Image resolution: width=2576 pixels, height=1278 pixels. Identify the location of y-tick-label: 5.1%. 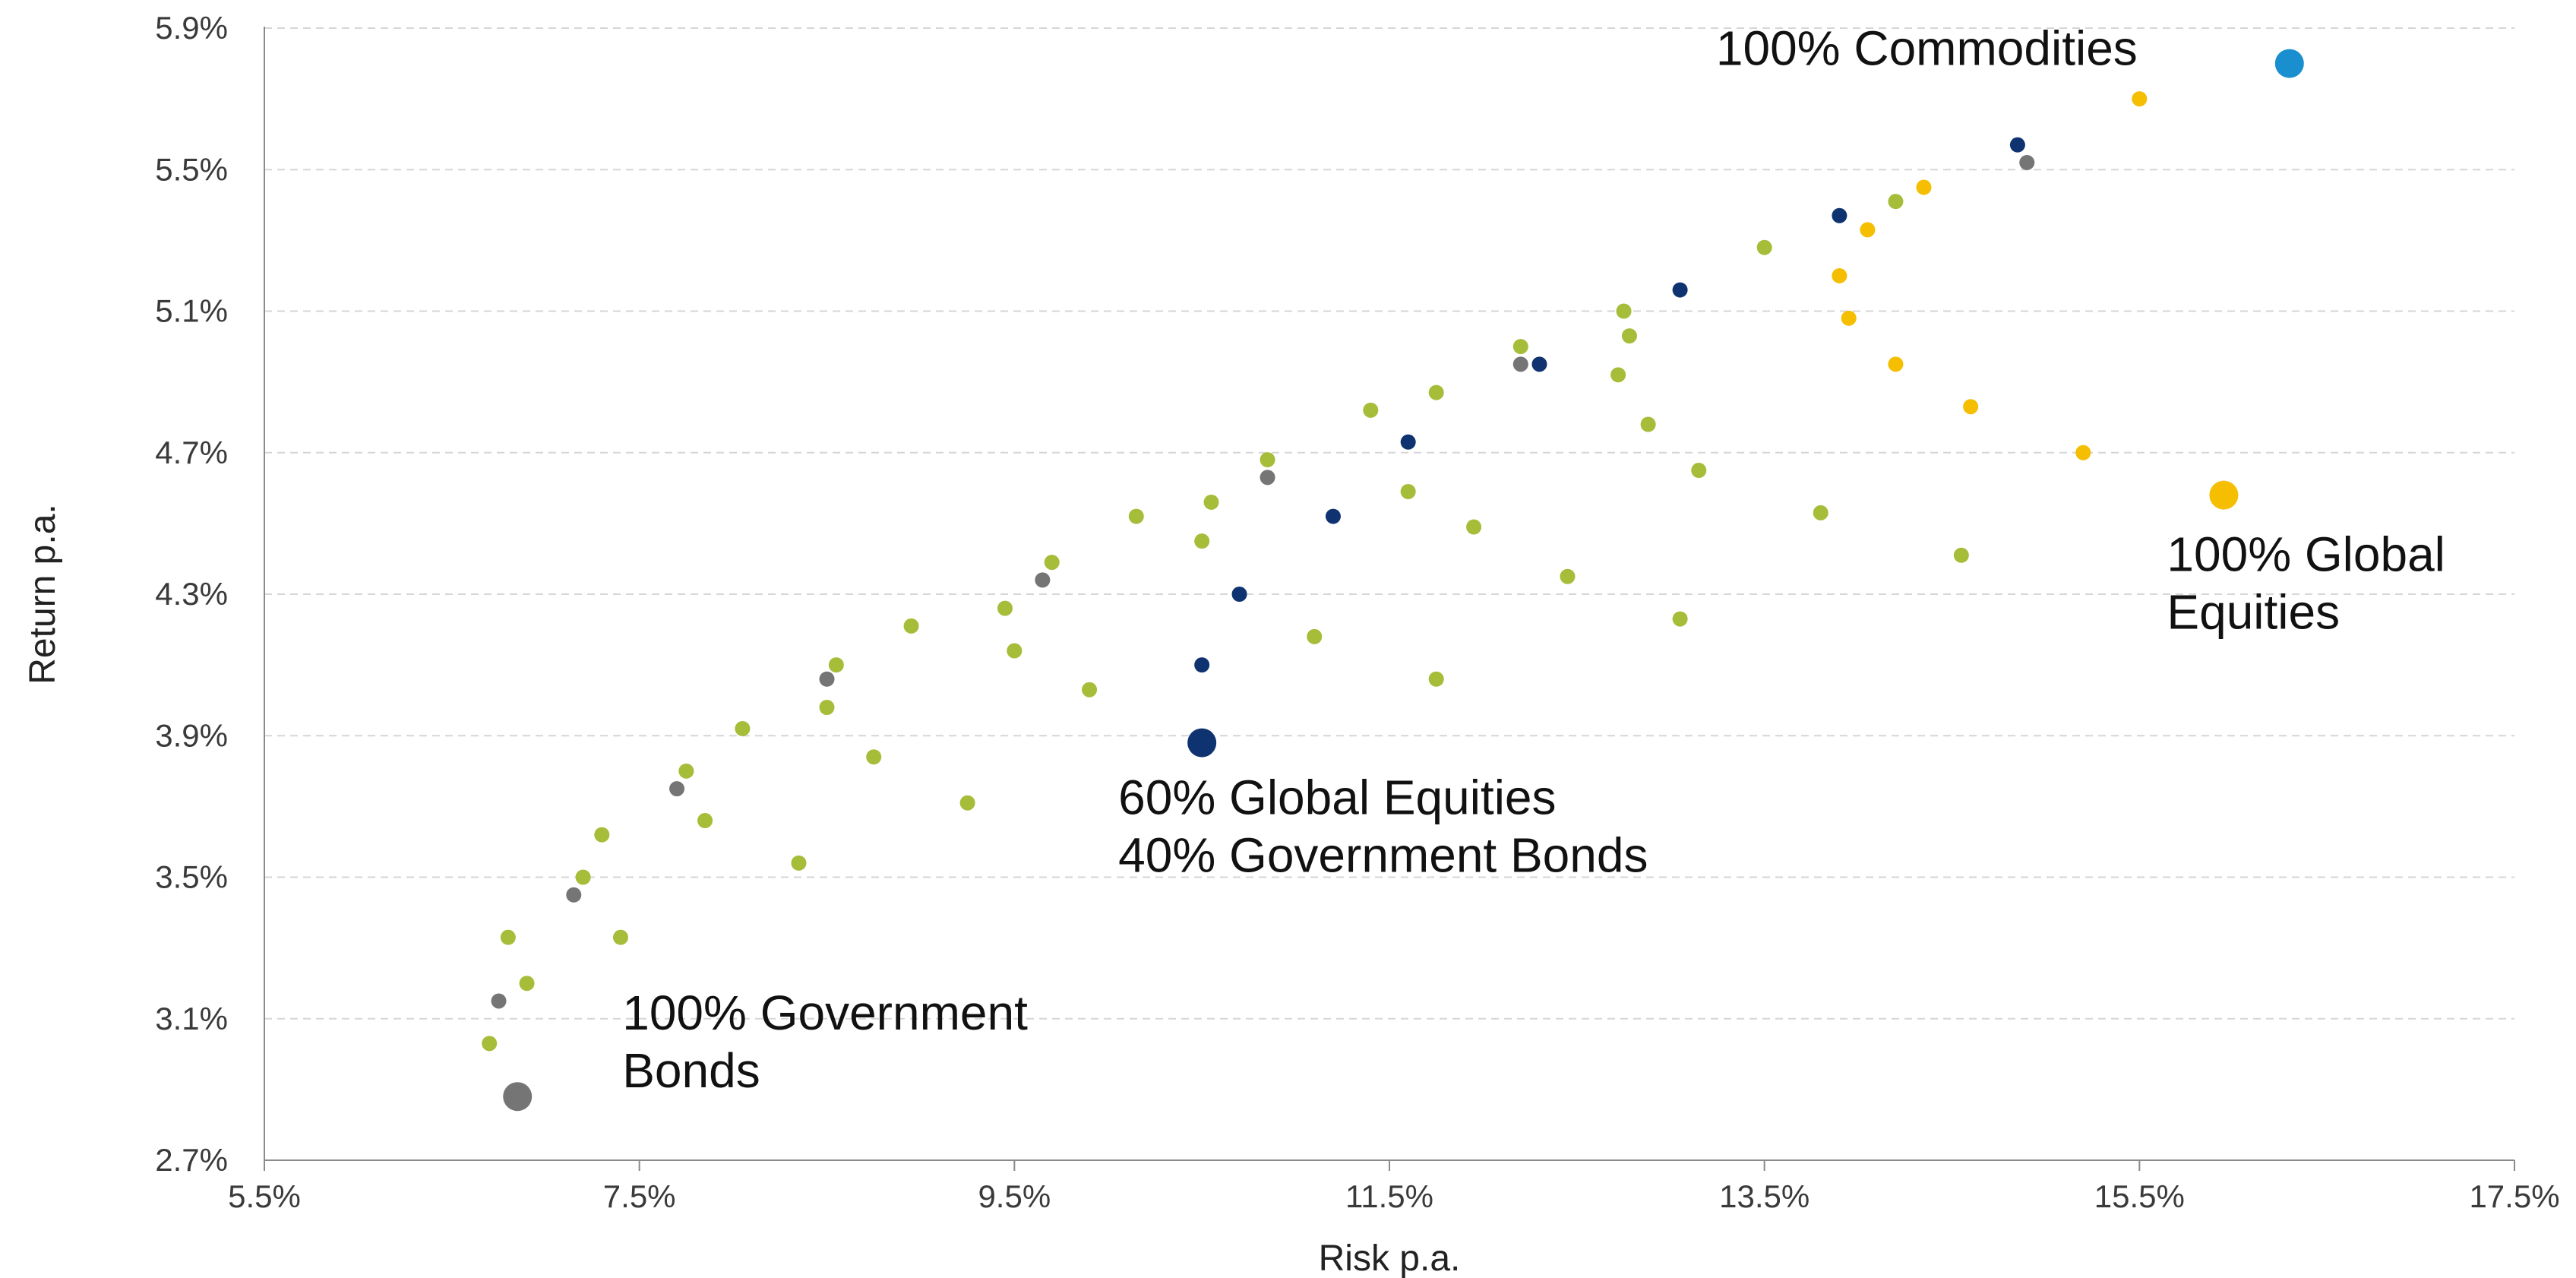
(191, 311).